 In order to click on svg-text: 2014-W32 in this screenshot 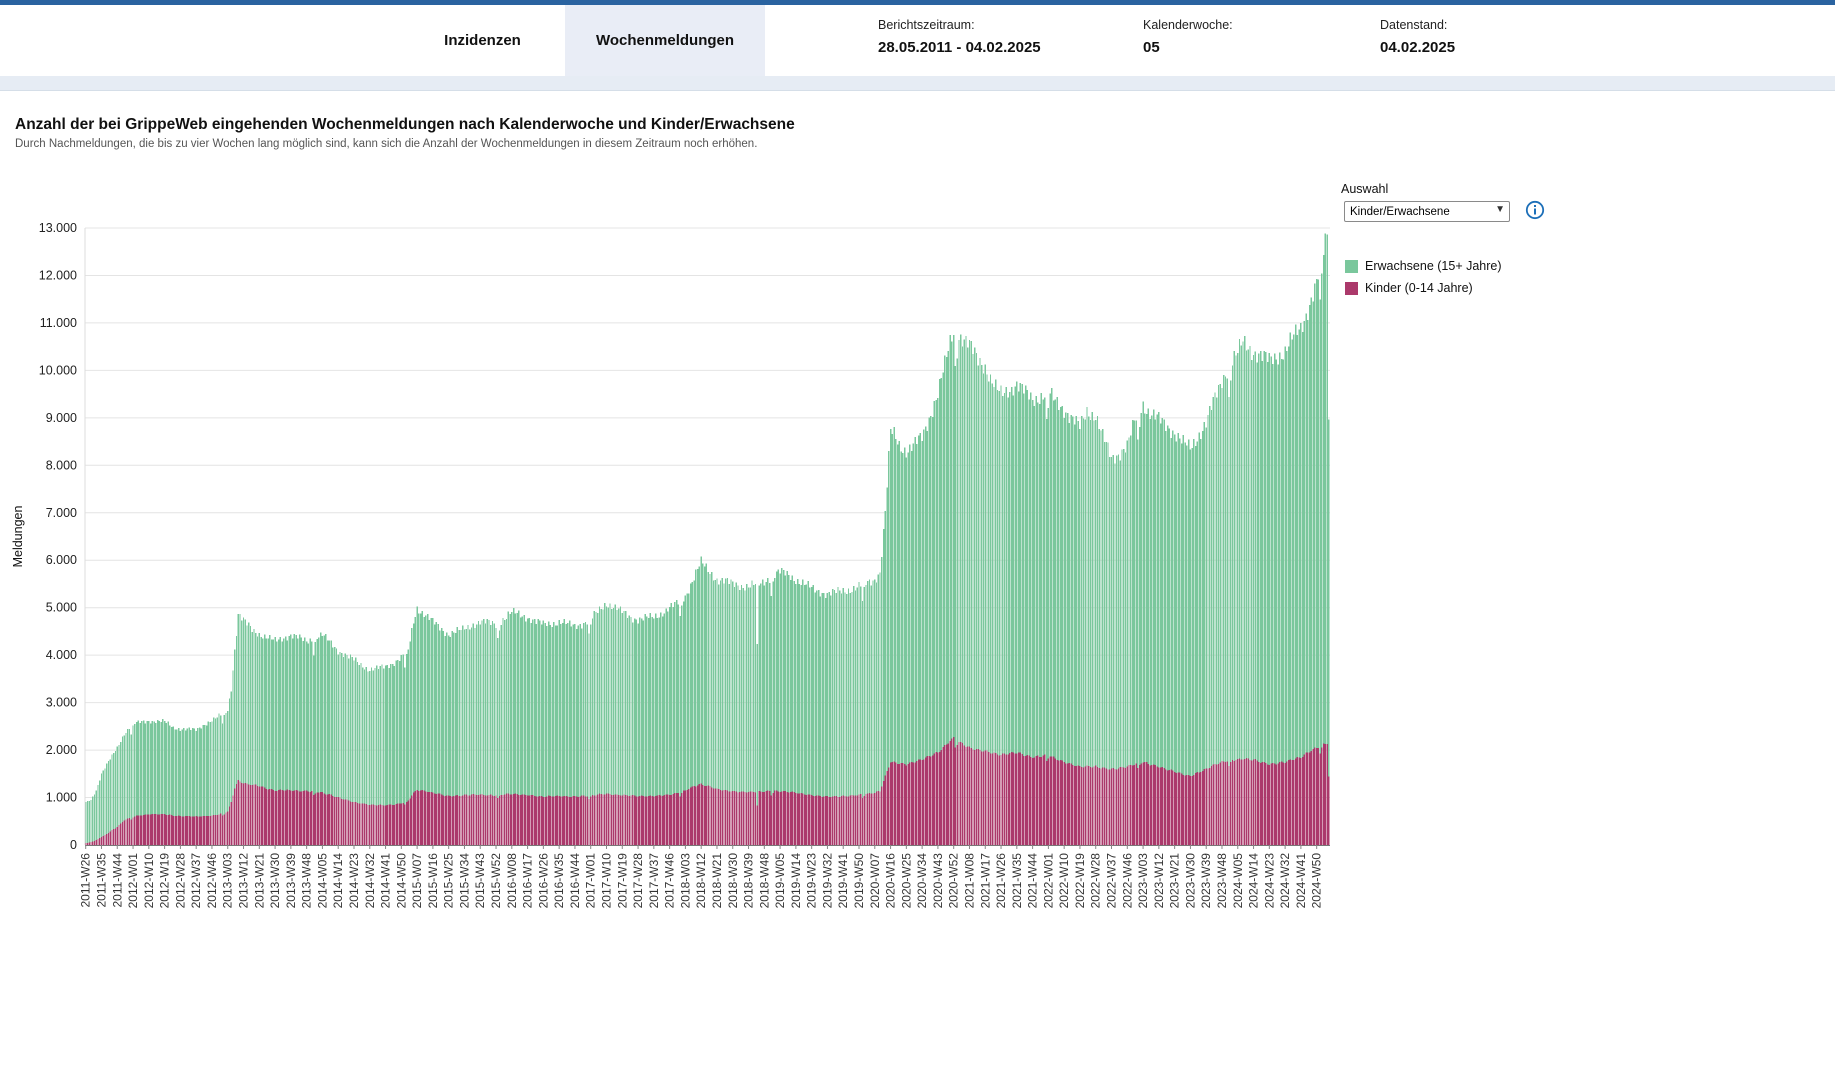, I will do `click(370, 881)`.